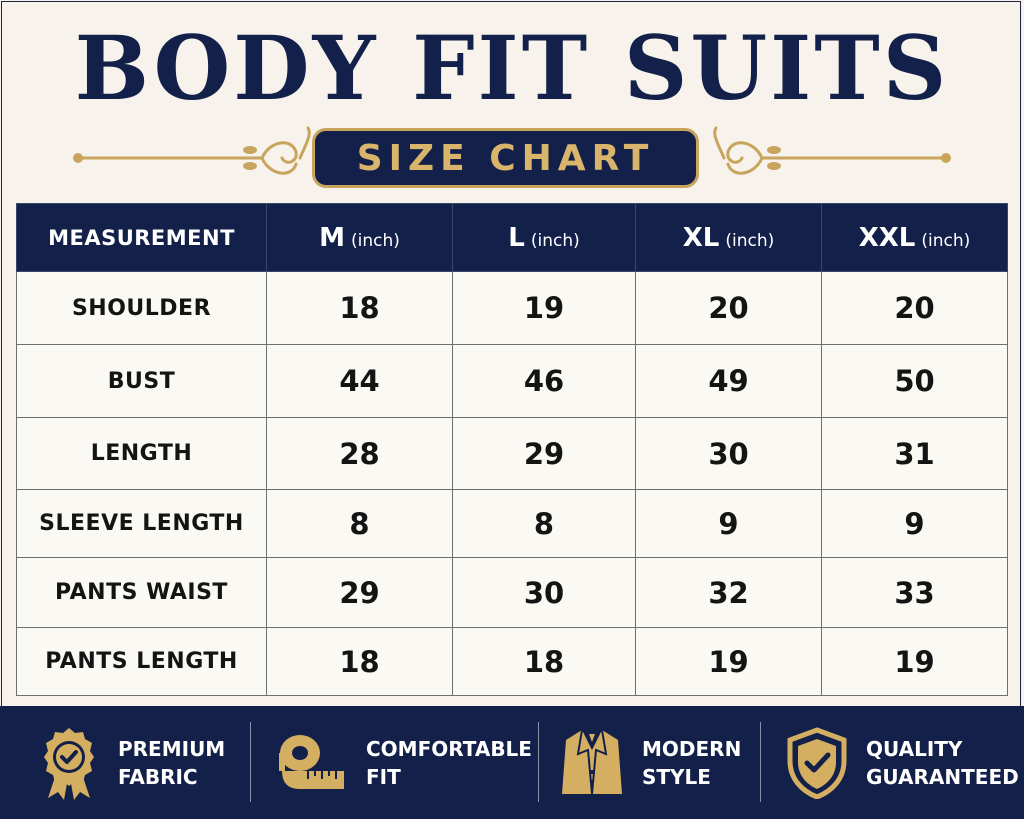  I want to click on size-label: M, so click(332, 237).